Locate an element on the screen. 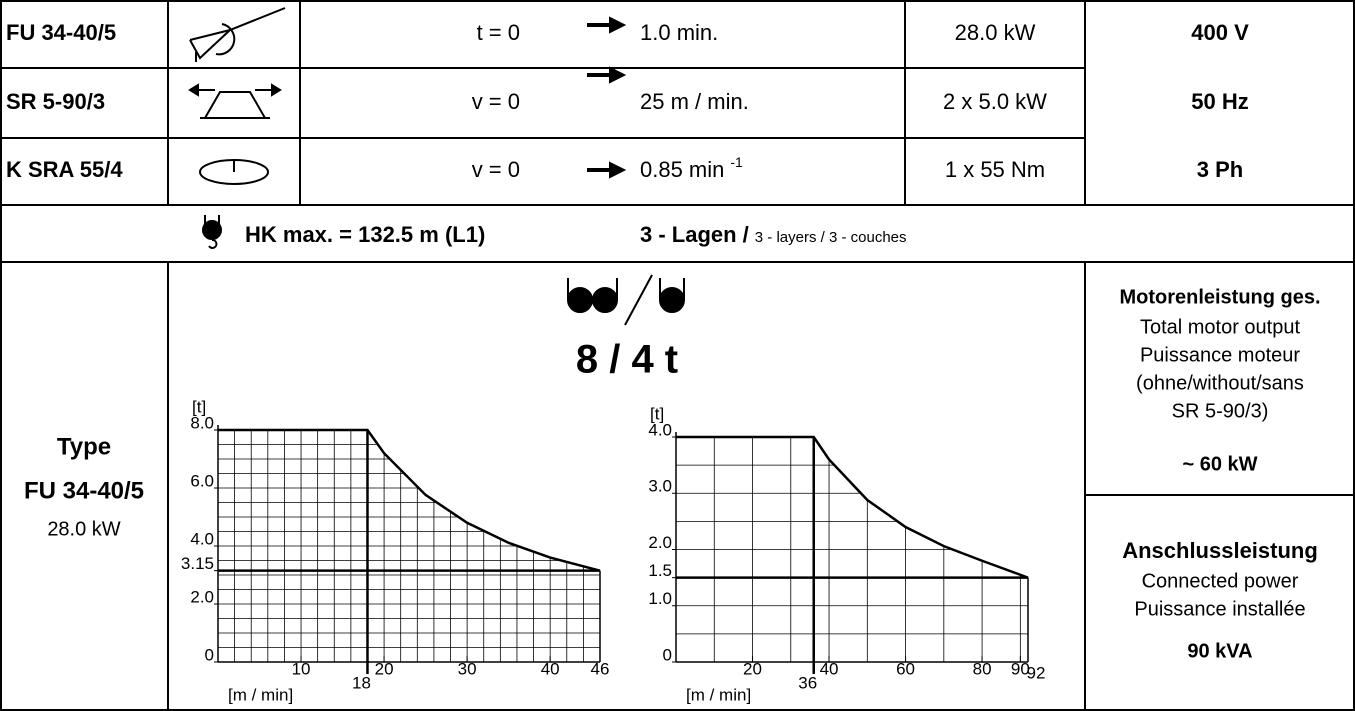 Image resolution: width=1355 pixels, height=711 pixels. model: K SRA 55/4 is located at coordinates (64, 169).